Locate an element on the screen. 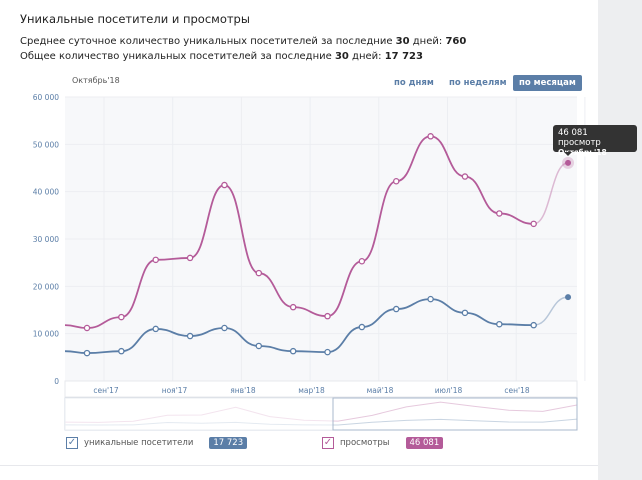 The height and width of the screenshot is (480, 642). x-axis is located at coordinates (321, 389).